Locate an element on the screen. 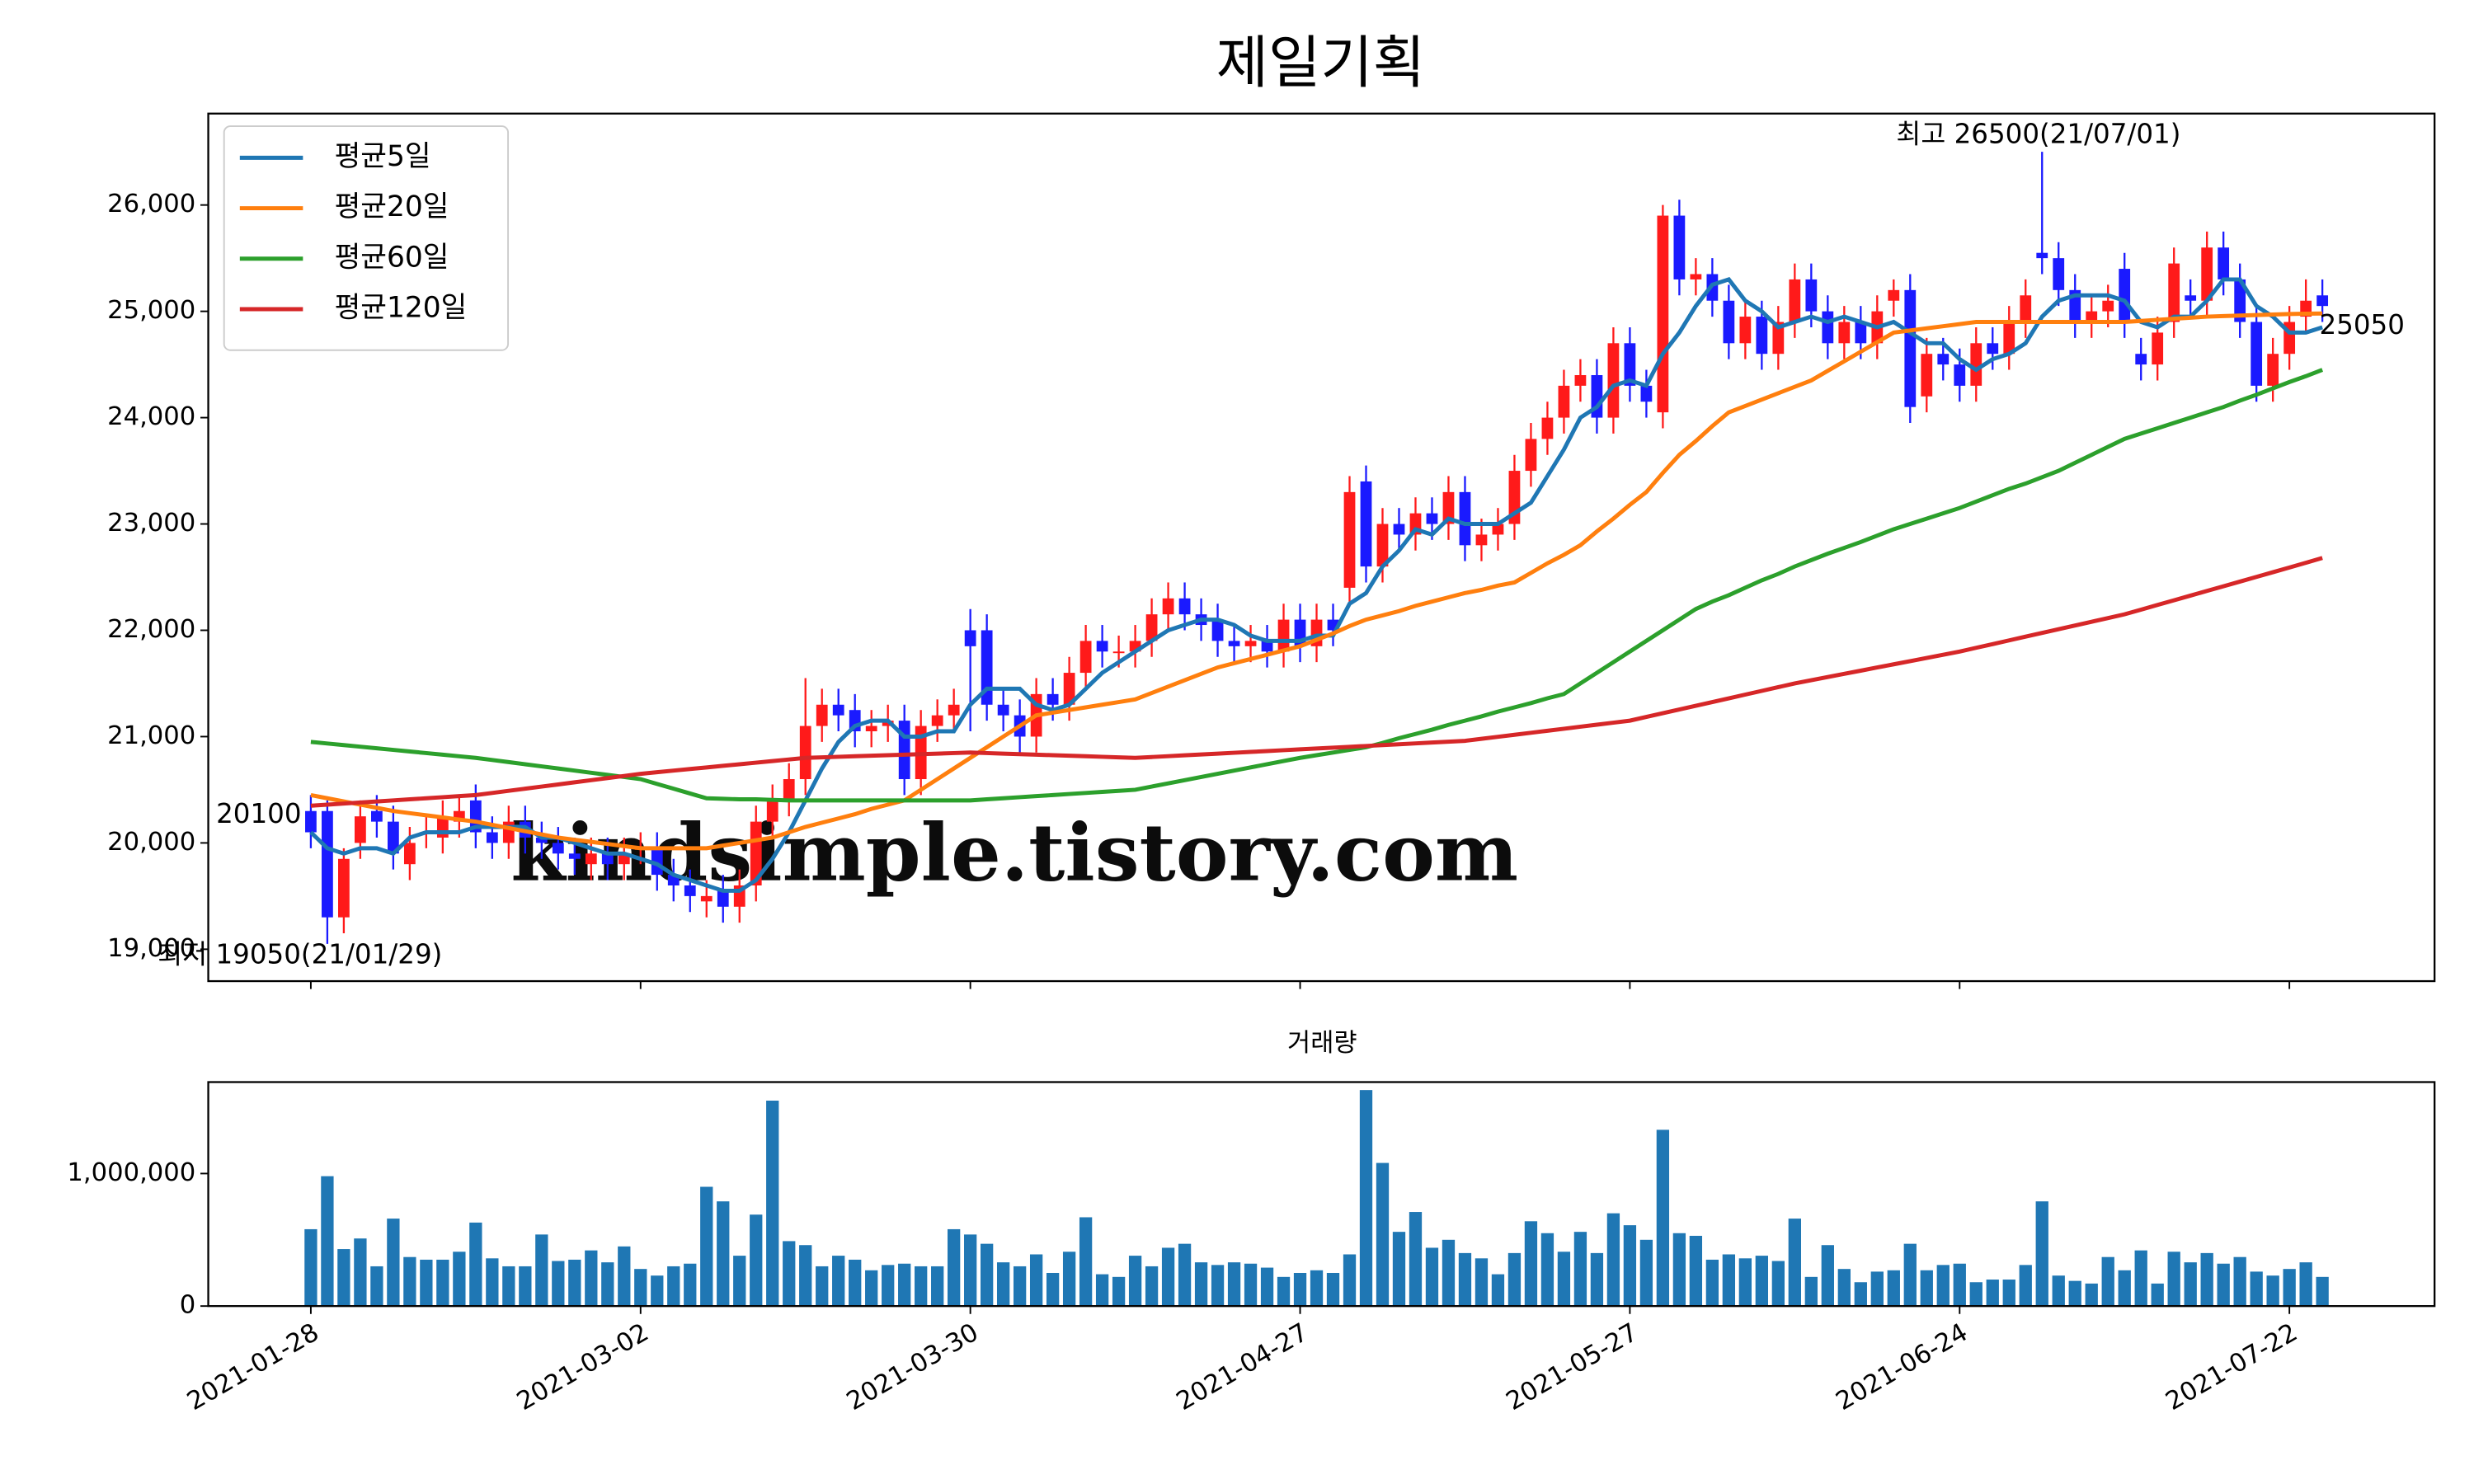 The width and height of the screenshot is (2474, 1484). y-tick-label: 26,000 is located at coordinates (151, 204).